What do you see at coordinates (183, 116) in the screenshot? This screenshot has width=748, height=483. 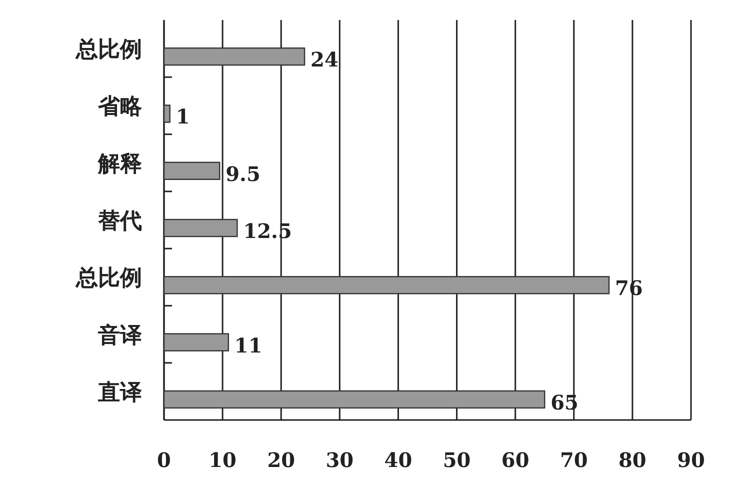 I see `data-label: 1` at bounding box center [183, 116].